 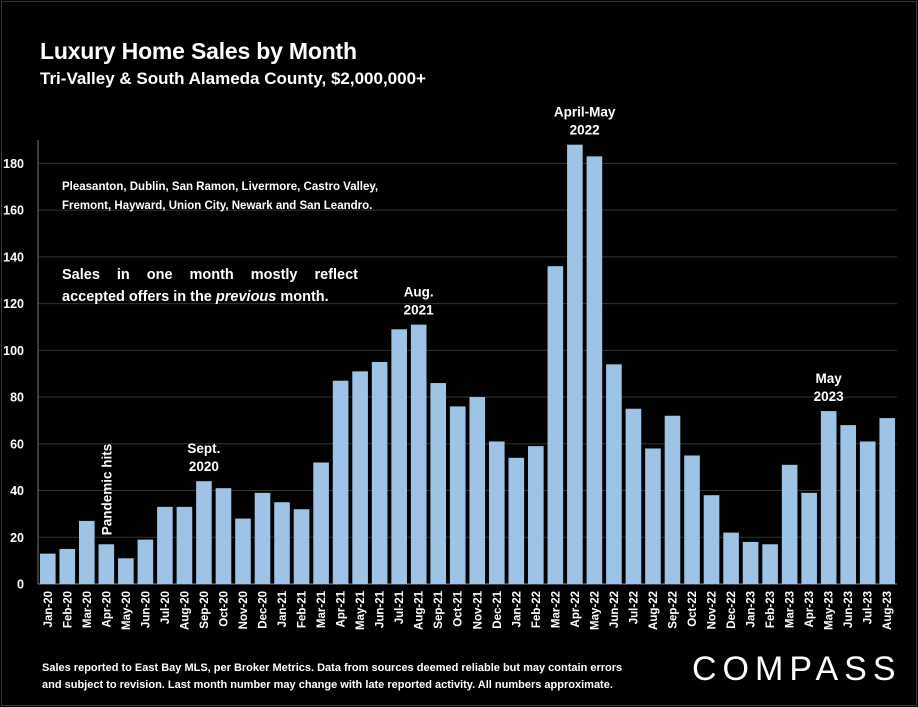 What do you see at coordinates (439, 609) in the screenshot?
I see `x-tick-label: Sep-21` at bounding box center [439, 609].